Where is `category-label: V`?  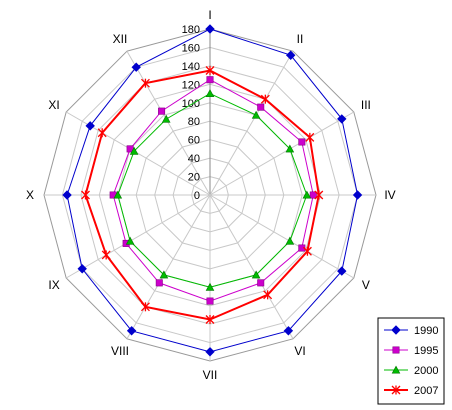
category-label: V is located at coordinates (366, 285).